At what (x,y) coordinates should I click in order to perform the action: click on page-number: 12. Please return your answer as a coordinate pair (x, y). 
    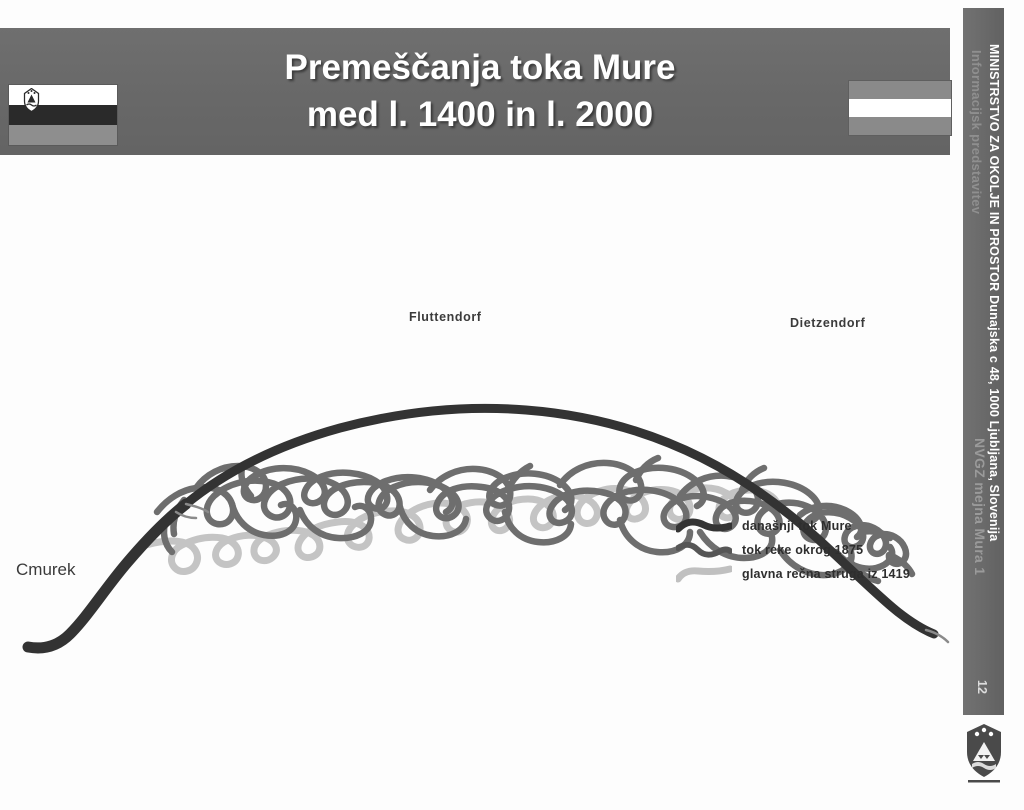
    Looking at the image, I should click on (982, 687).